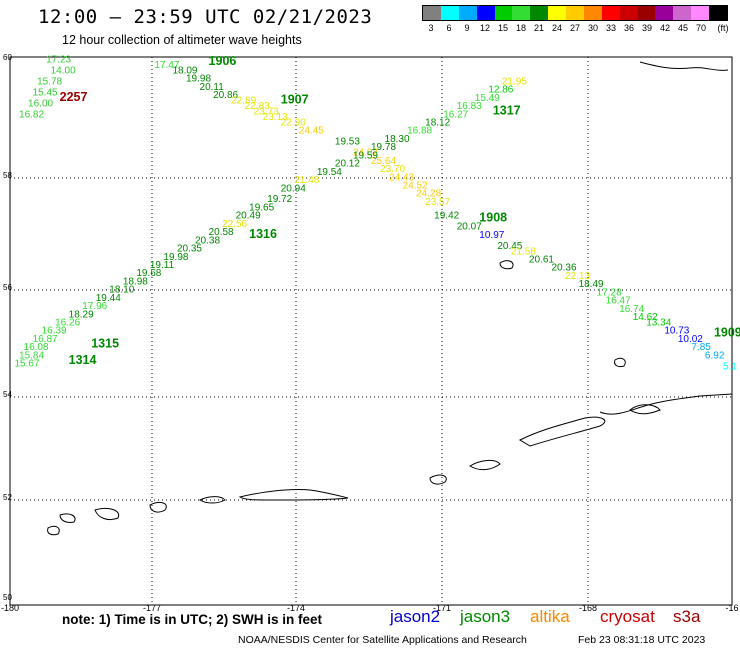 Image resolution: width=740 pixels, height=650 pixels. Describe the element at coordinates (243, 101) in the screenshot. I see `swh-point-label: 22.89` at that location.